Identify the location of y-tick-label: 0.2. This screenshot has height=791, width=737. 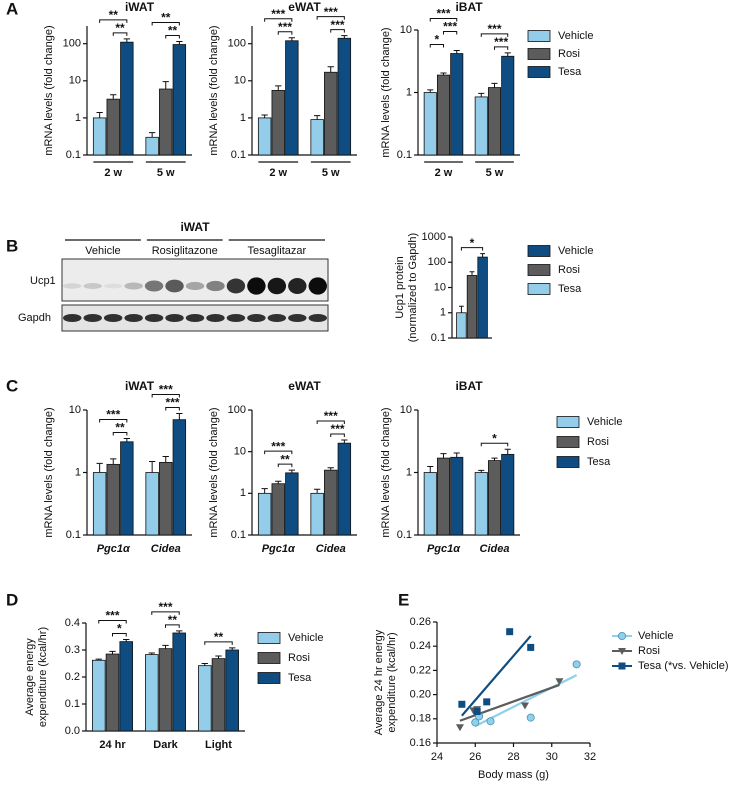
(72, 677).